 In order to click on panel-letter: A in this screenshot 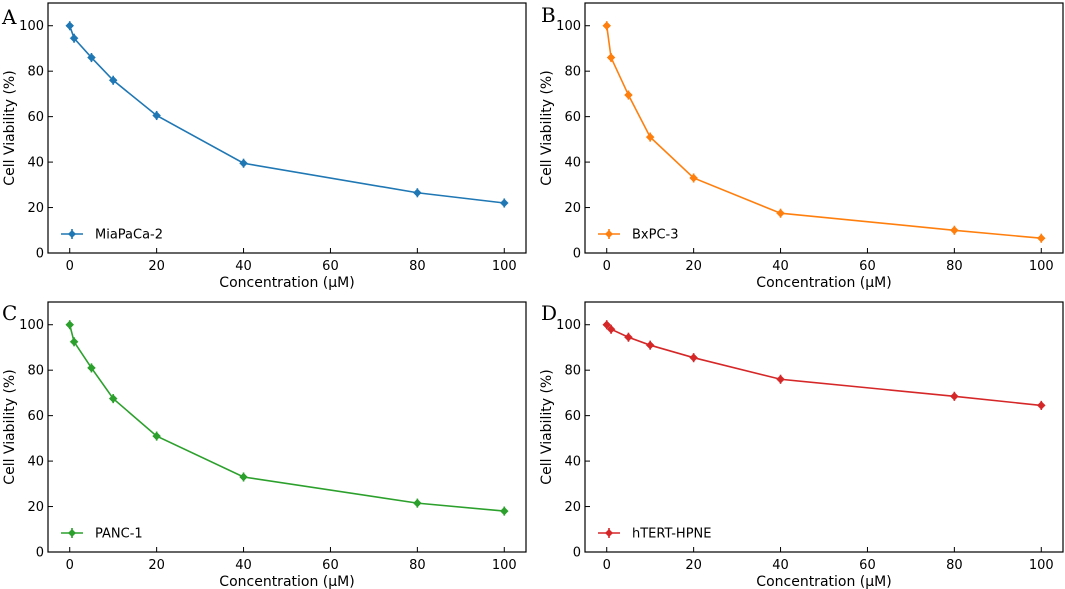, I will do `click(9, 17)`.